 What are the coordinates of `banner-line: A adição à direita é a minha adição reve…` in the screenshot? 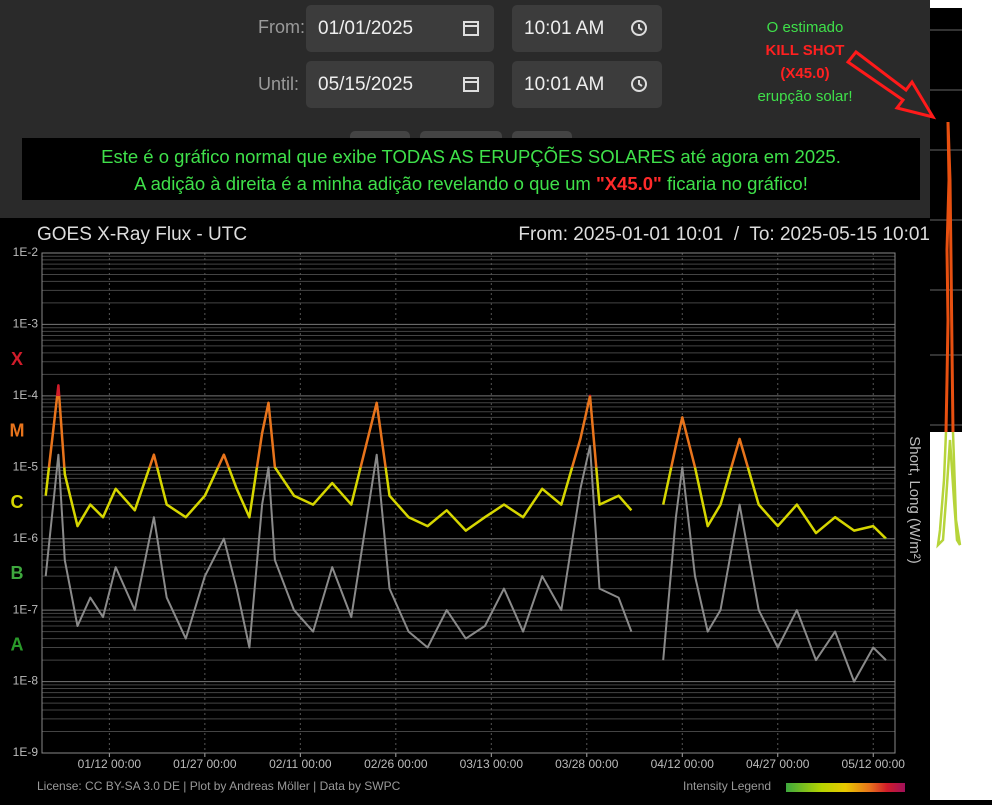 It's located at (471, 183).